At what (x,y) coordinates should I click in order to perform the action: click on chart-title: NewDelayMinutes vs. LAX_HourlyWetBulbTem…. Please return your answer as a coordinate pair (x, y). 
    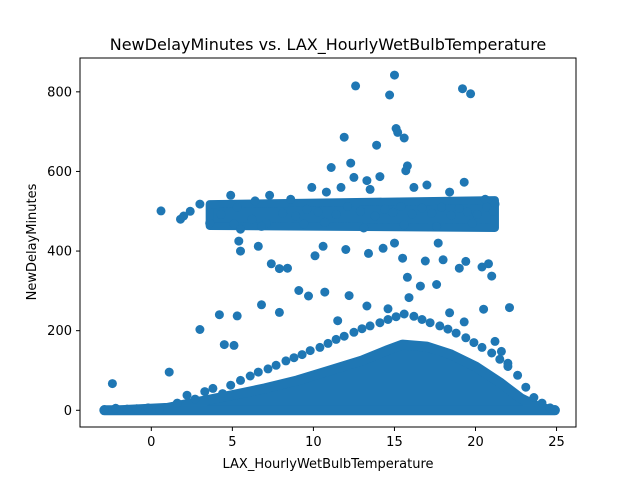
    Looking at the image, I should click on (328, 45).